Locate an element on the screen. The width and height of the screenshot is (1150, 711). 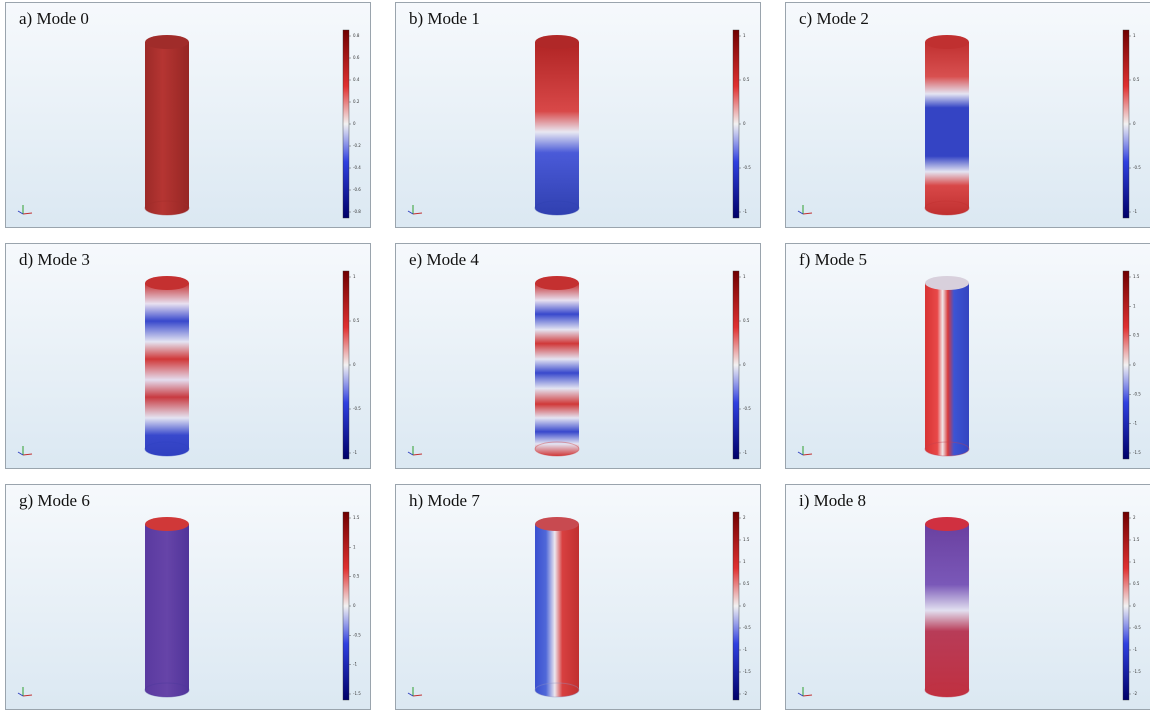
panel: g) Mode 6 1.5 1 0.5 0 -0.5 -1 -1.5 is located at coordinates (188, 597).